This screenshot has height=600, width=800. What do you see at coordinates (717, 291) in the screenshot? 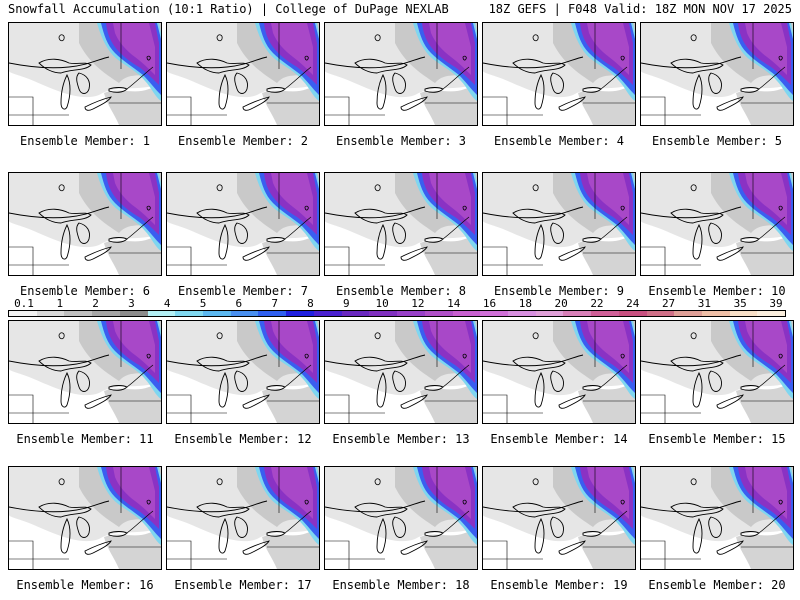
I see `ensemble-member-label: Ensemble Member: 10` at bounding box center [717, 291].